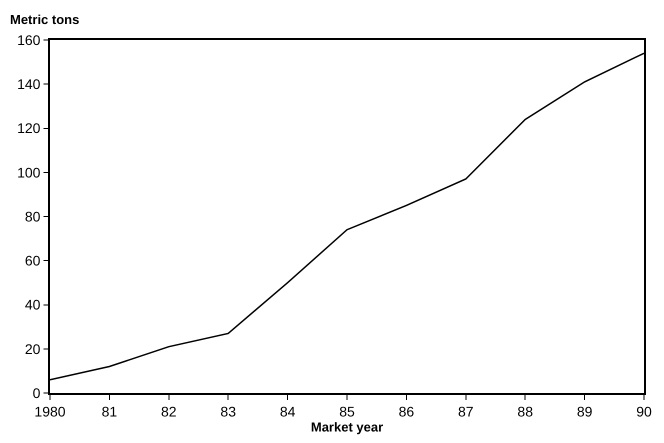 This screenshot has width=664, height=443. I want to click on x-tick-label: 87, so click(466, 412).